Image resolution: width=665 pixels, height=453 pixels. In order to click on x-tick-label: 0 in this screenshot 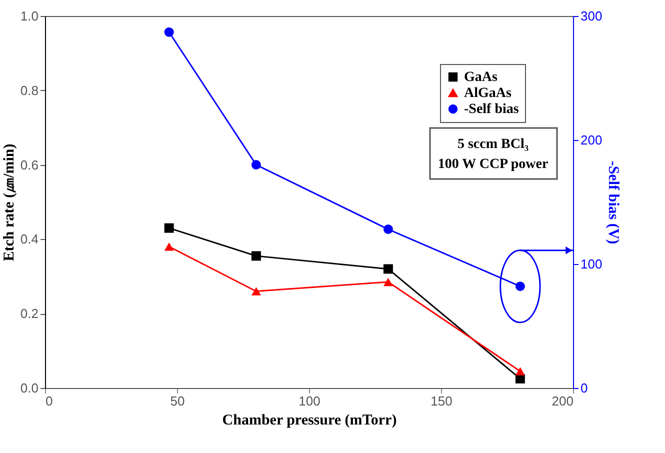, I will do `click(49, 401)`.